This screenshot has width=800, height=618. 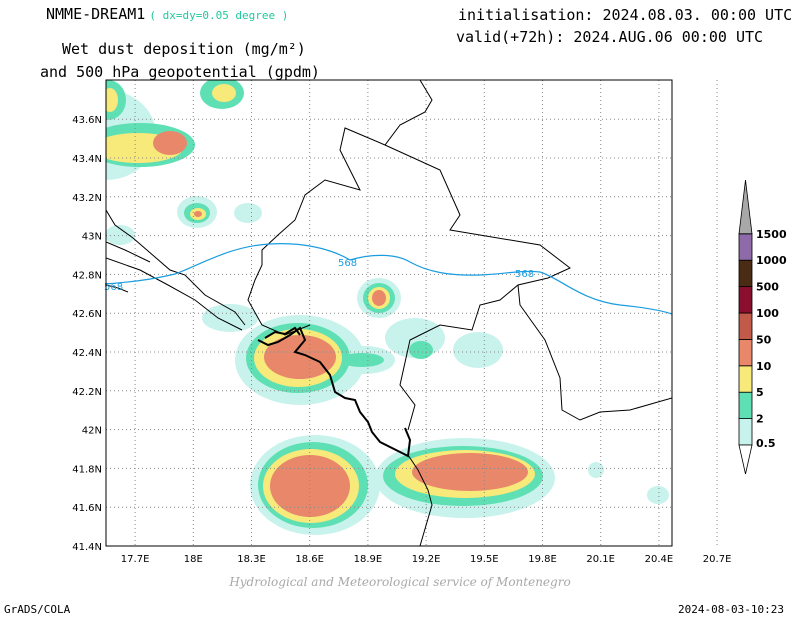 I want to click on lon-tick-label: 17.7E, so click(x=135, y=559).